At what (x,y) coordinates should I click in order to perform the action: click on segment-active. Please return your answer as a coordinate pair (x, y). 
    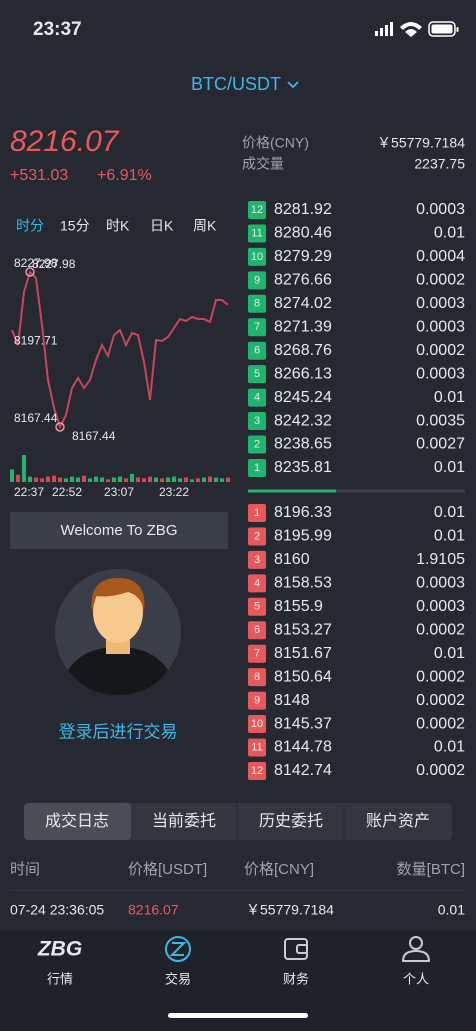
    Looking at the image, I should click on (77, 821).